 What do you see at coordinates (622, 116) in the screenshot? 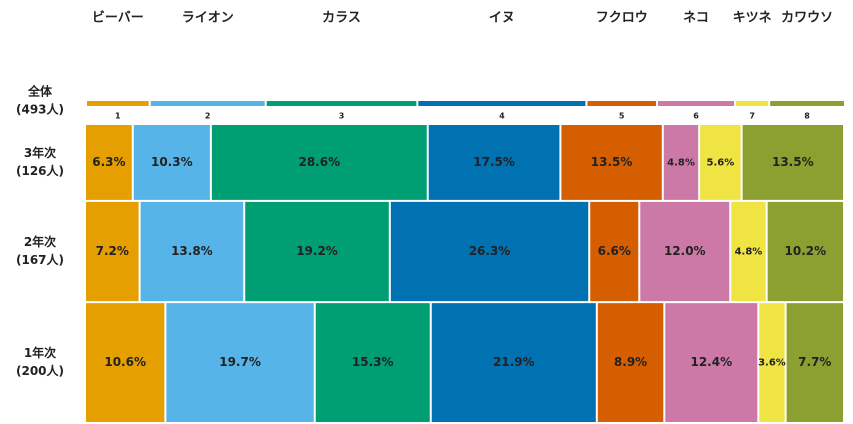
I see `rank-label: 5` at bounding box center [622, 116].